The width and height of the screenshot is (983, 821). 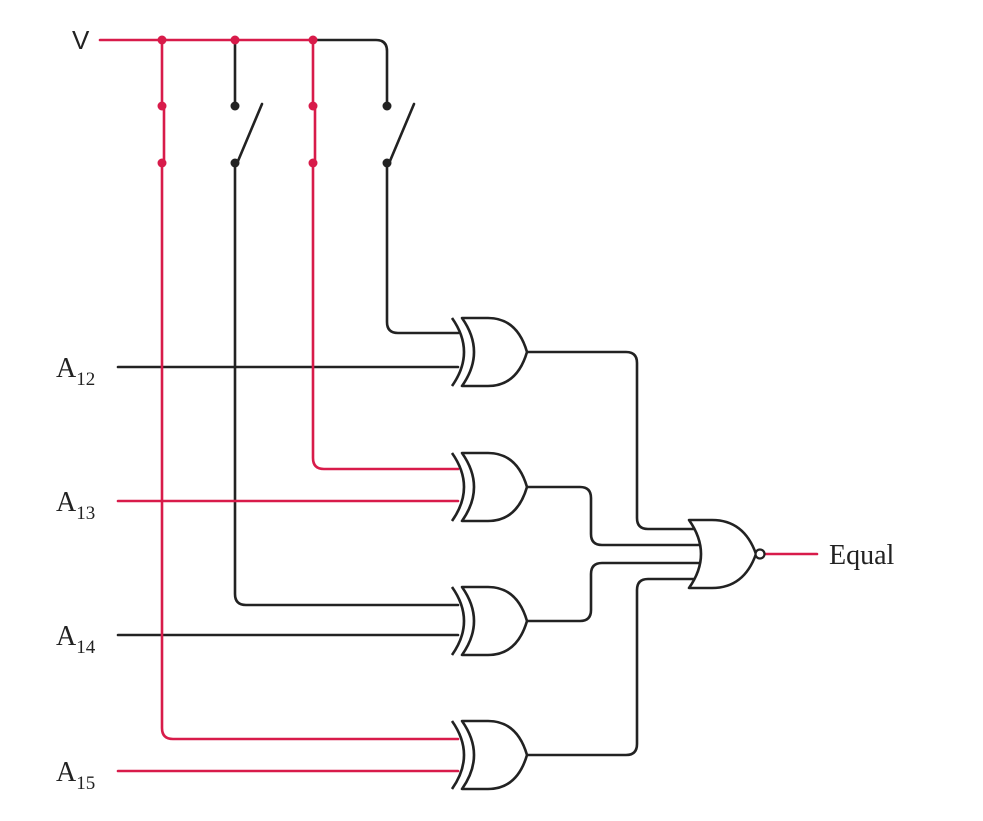 I want to click on switch-4-to-xor-1-wire, so click(x=422, y=248).